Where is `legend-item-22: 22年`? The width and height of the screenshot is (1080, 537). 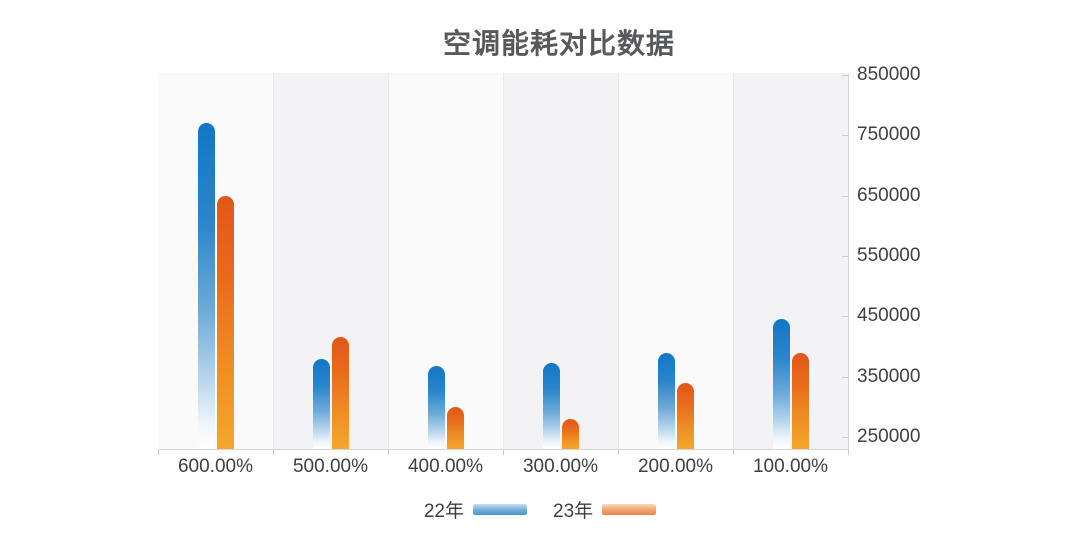
legend-item-22: 22年 is located at coordinates (475, 509).